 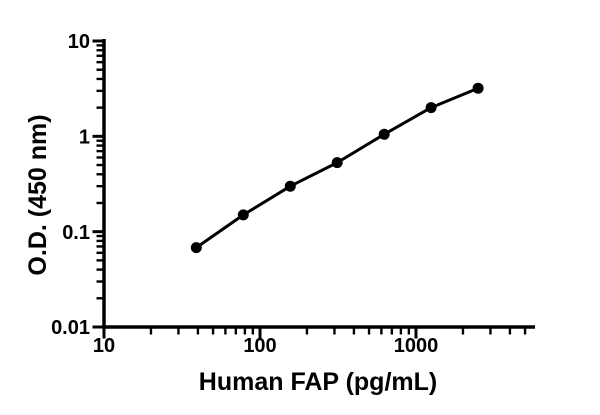 I want to click on y-axis-tick-label: 0.1, so click(x=76, y=233).